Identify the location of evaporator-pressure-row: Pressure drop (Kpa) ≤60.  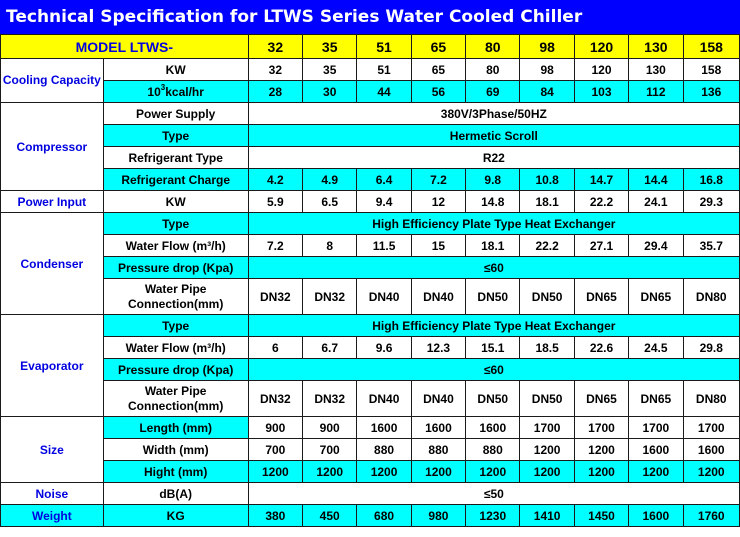
(370, 369).